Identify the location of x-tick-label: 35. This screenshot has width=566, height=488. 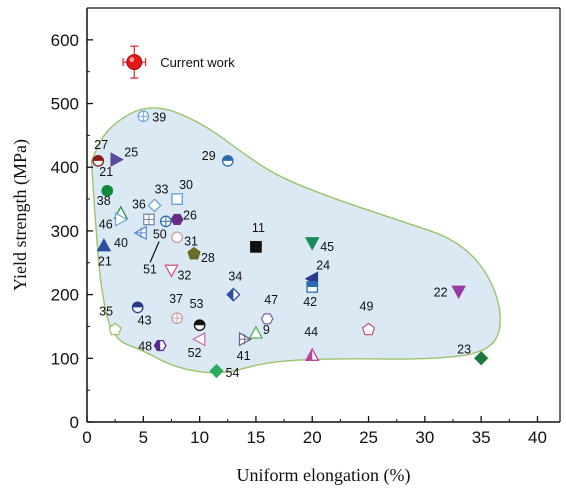
(481, 437).